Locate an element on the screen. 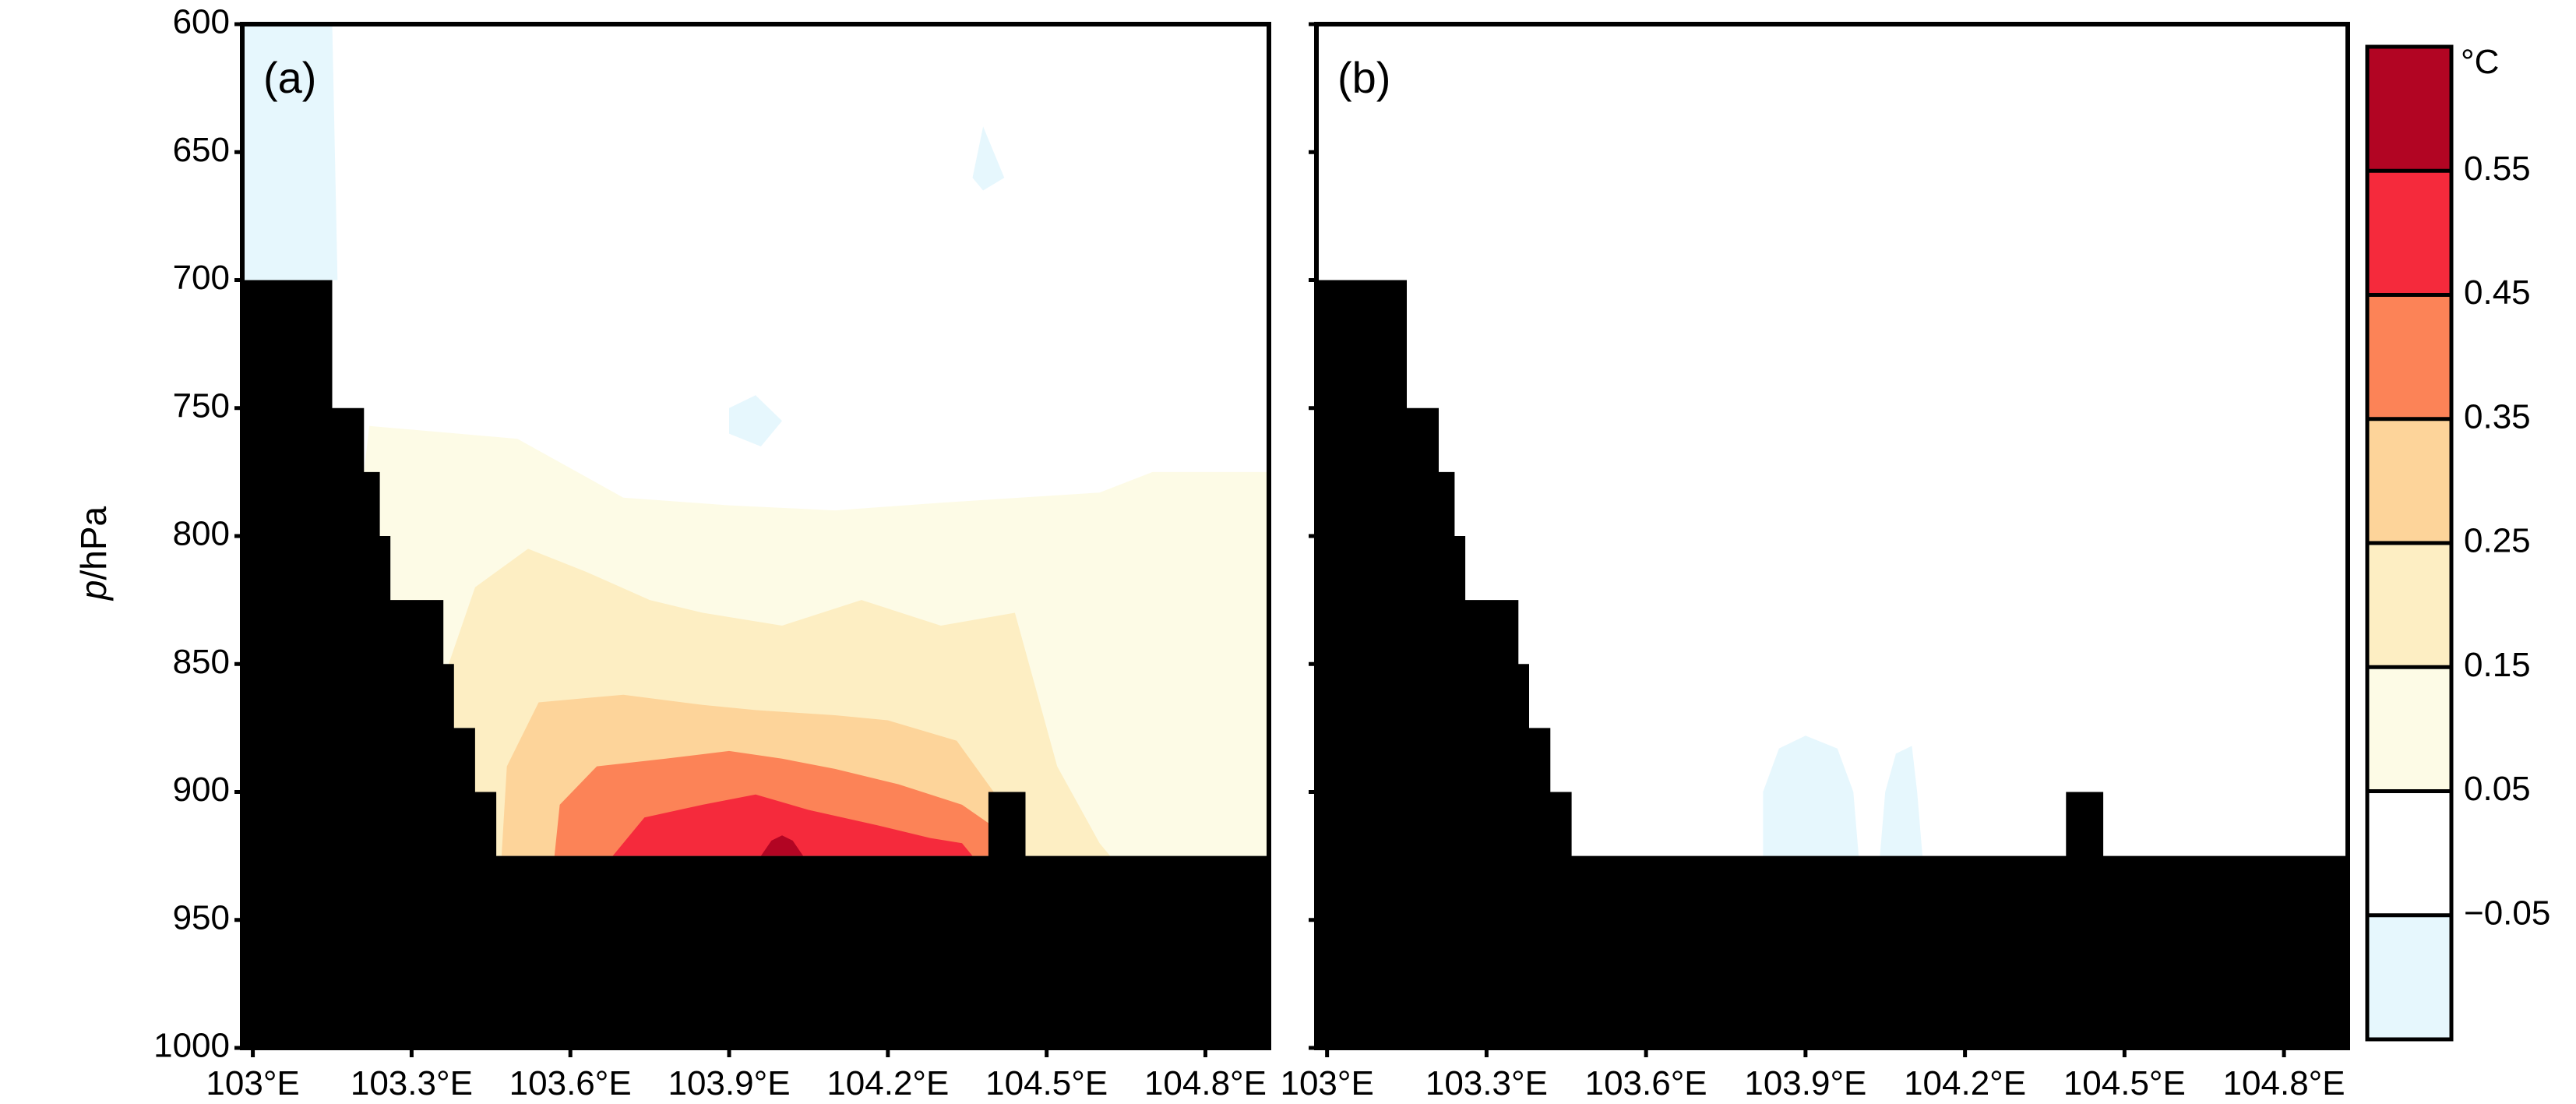 The height and width of the screenshot is (1104, 2576). y-tick-label: 900 is located at coordinates (201, 790).